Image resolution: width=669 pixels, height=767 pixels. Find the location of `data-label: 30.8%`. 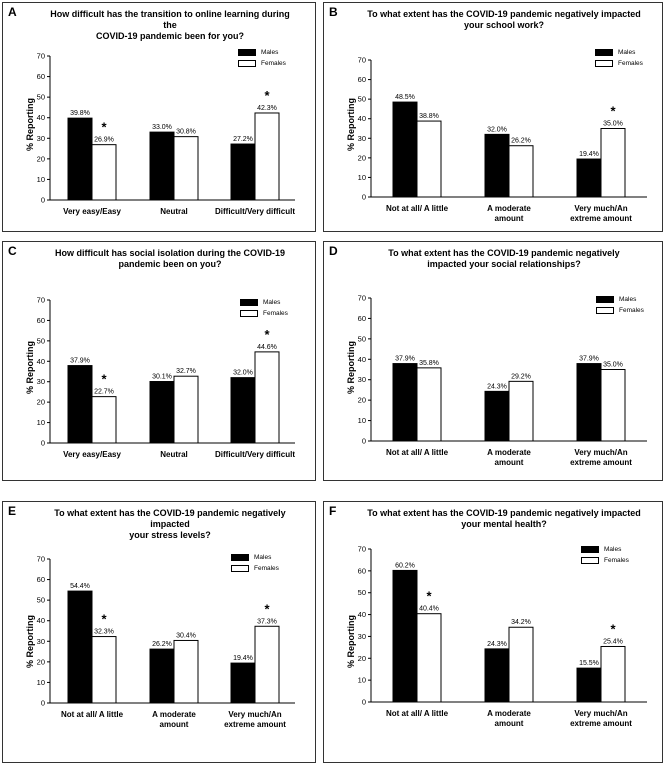

data-label: 30.8% is located at coordinates (186, 132).